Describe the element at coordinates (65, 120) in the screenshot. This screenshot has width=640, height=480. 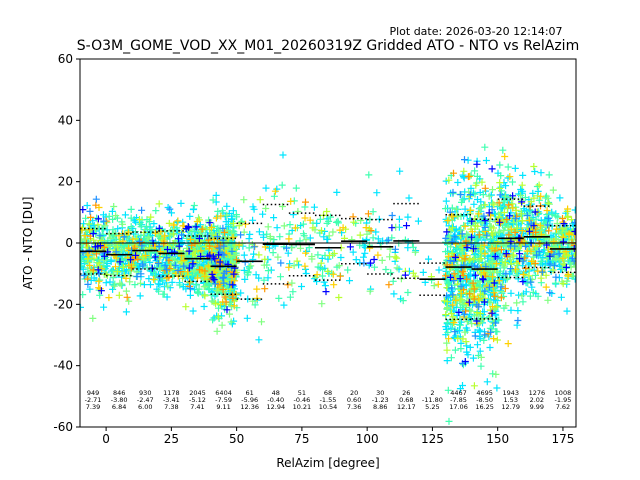
I see `y-tick-label: 40` at that location.